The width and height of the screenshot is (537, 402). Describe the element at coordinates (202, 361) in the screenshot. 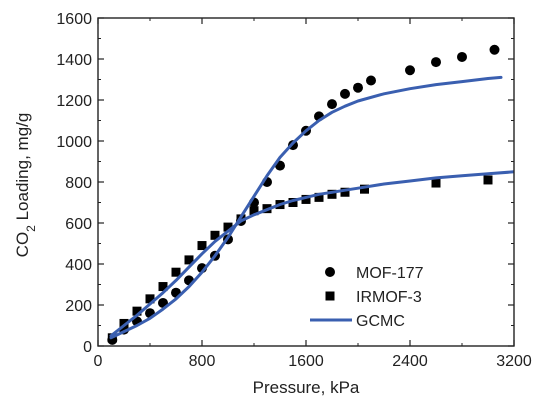

I see `x-tick-label: 800` at that location.